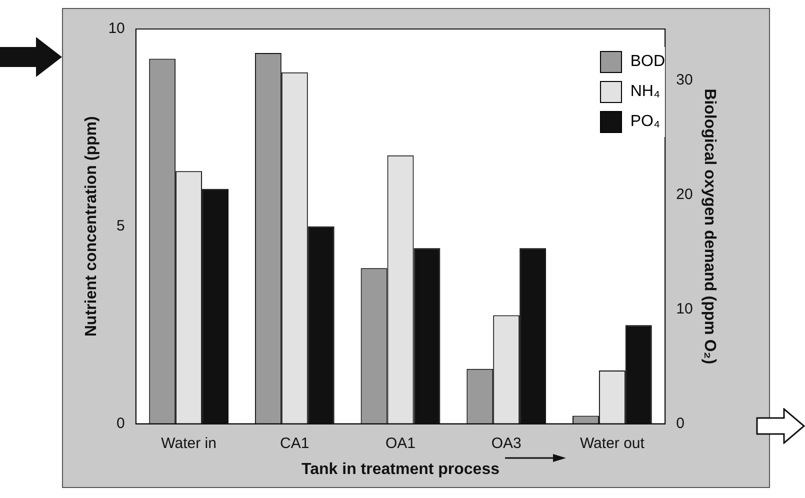 The height and width of the screenshot is (498, 805). What do you see at coordinates (116, 29) in the screenshot?
I see `y-tick-label: 10` at bounding box center [116, 29].